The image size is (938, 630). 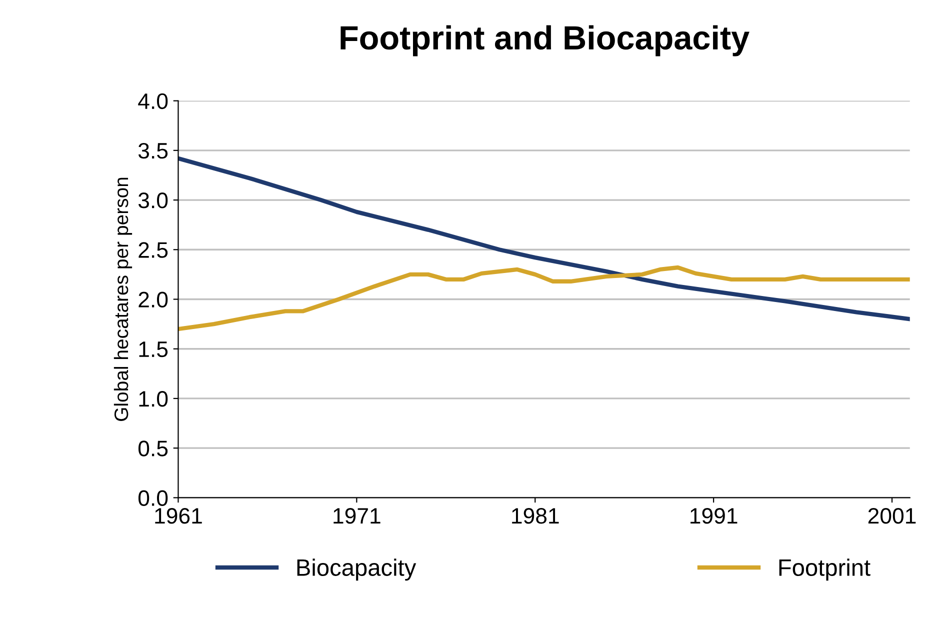 What do you see at coordinates (153, 448) in the screenshot?
I see `y-tick-label: 0.5` at bounding box center [153, 448].